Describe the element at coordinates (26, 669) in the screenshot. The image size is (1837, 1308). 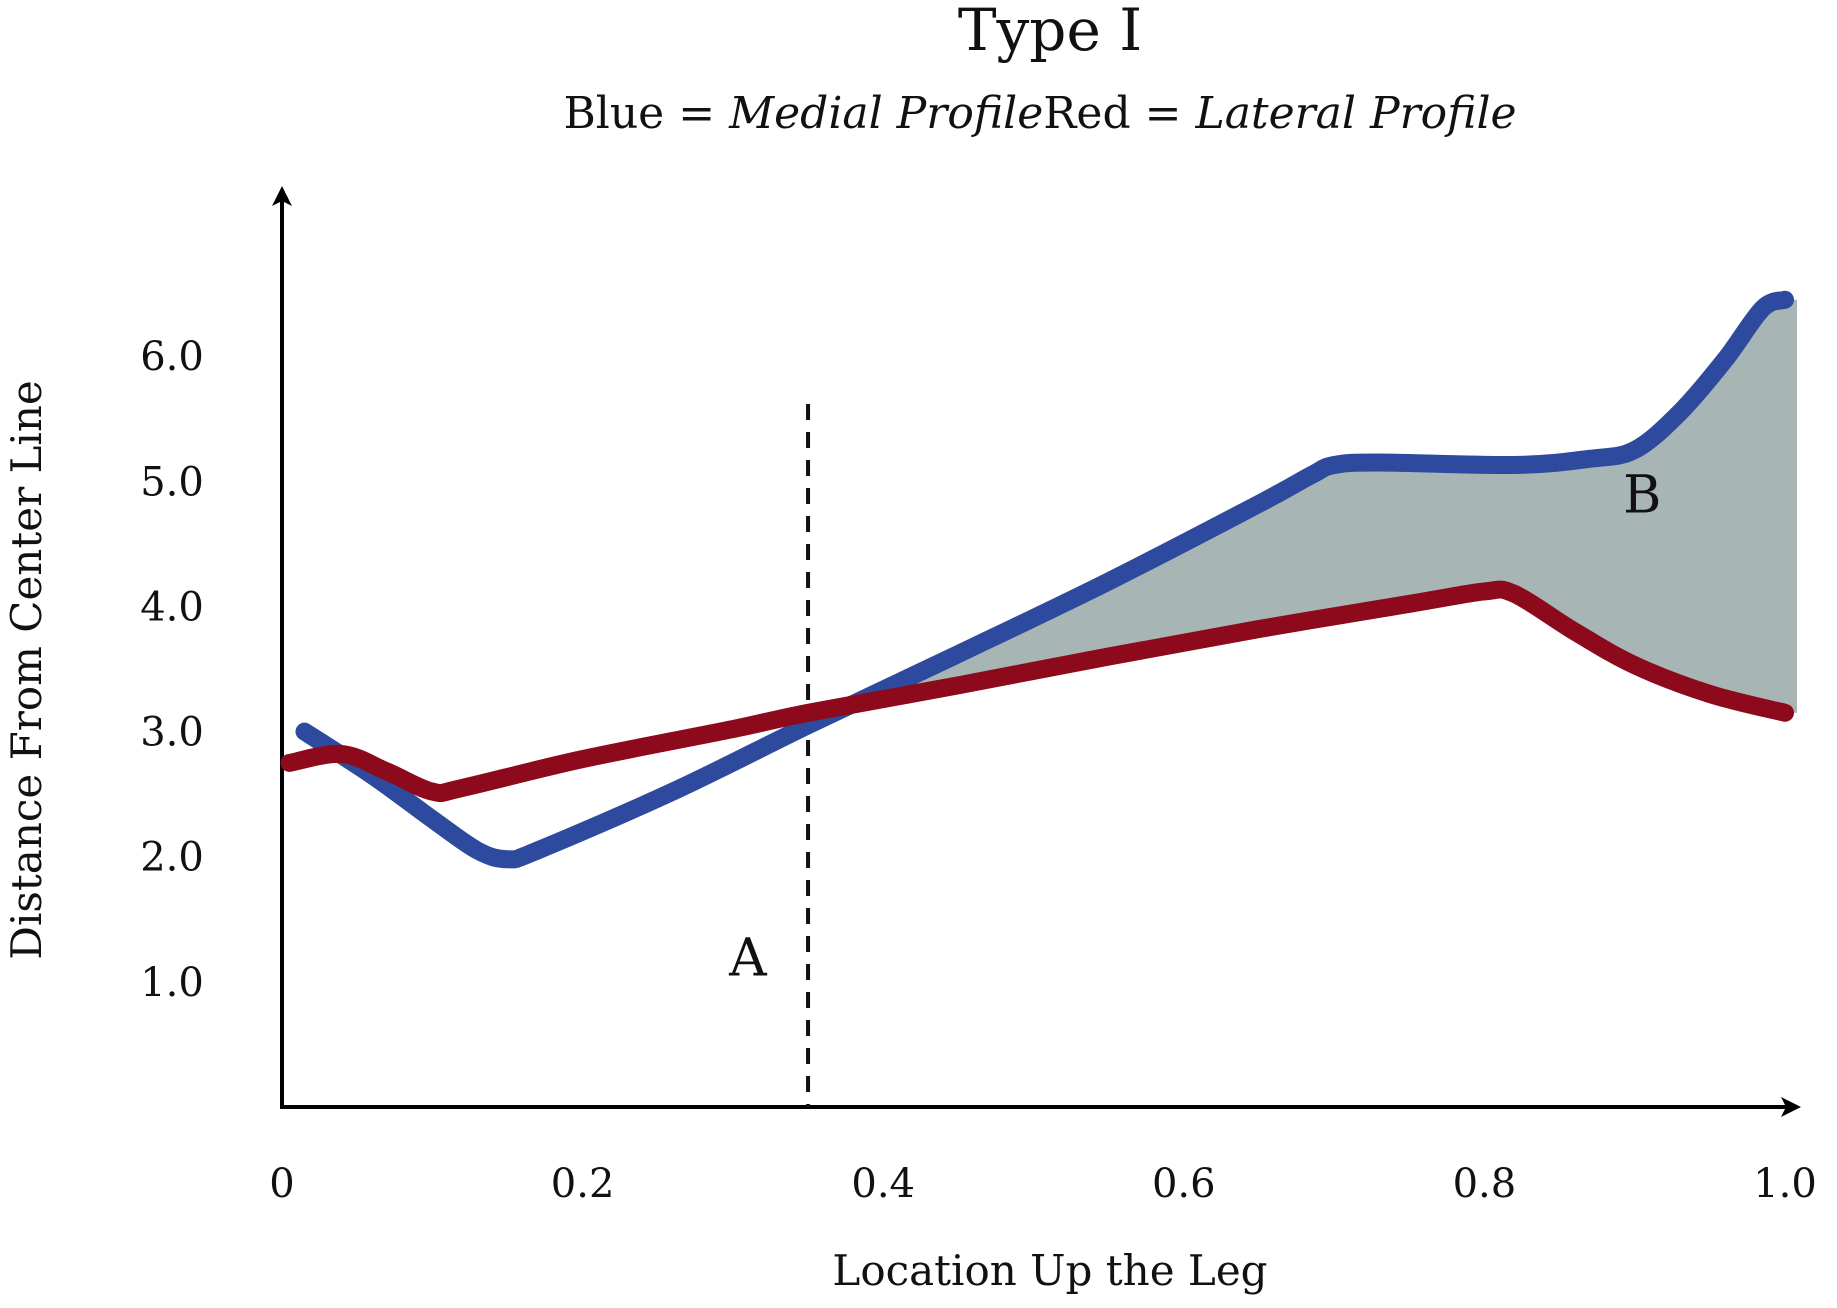
I see `y-axis-label: Distance From Center Line` at that location.